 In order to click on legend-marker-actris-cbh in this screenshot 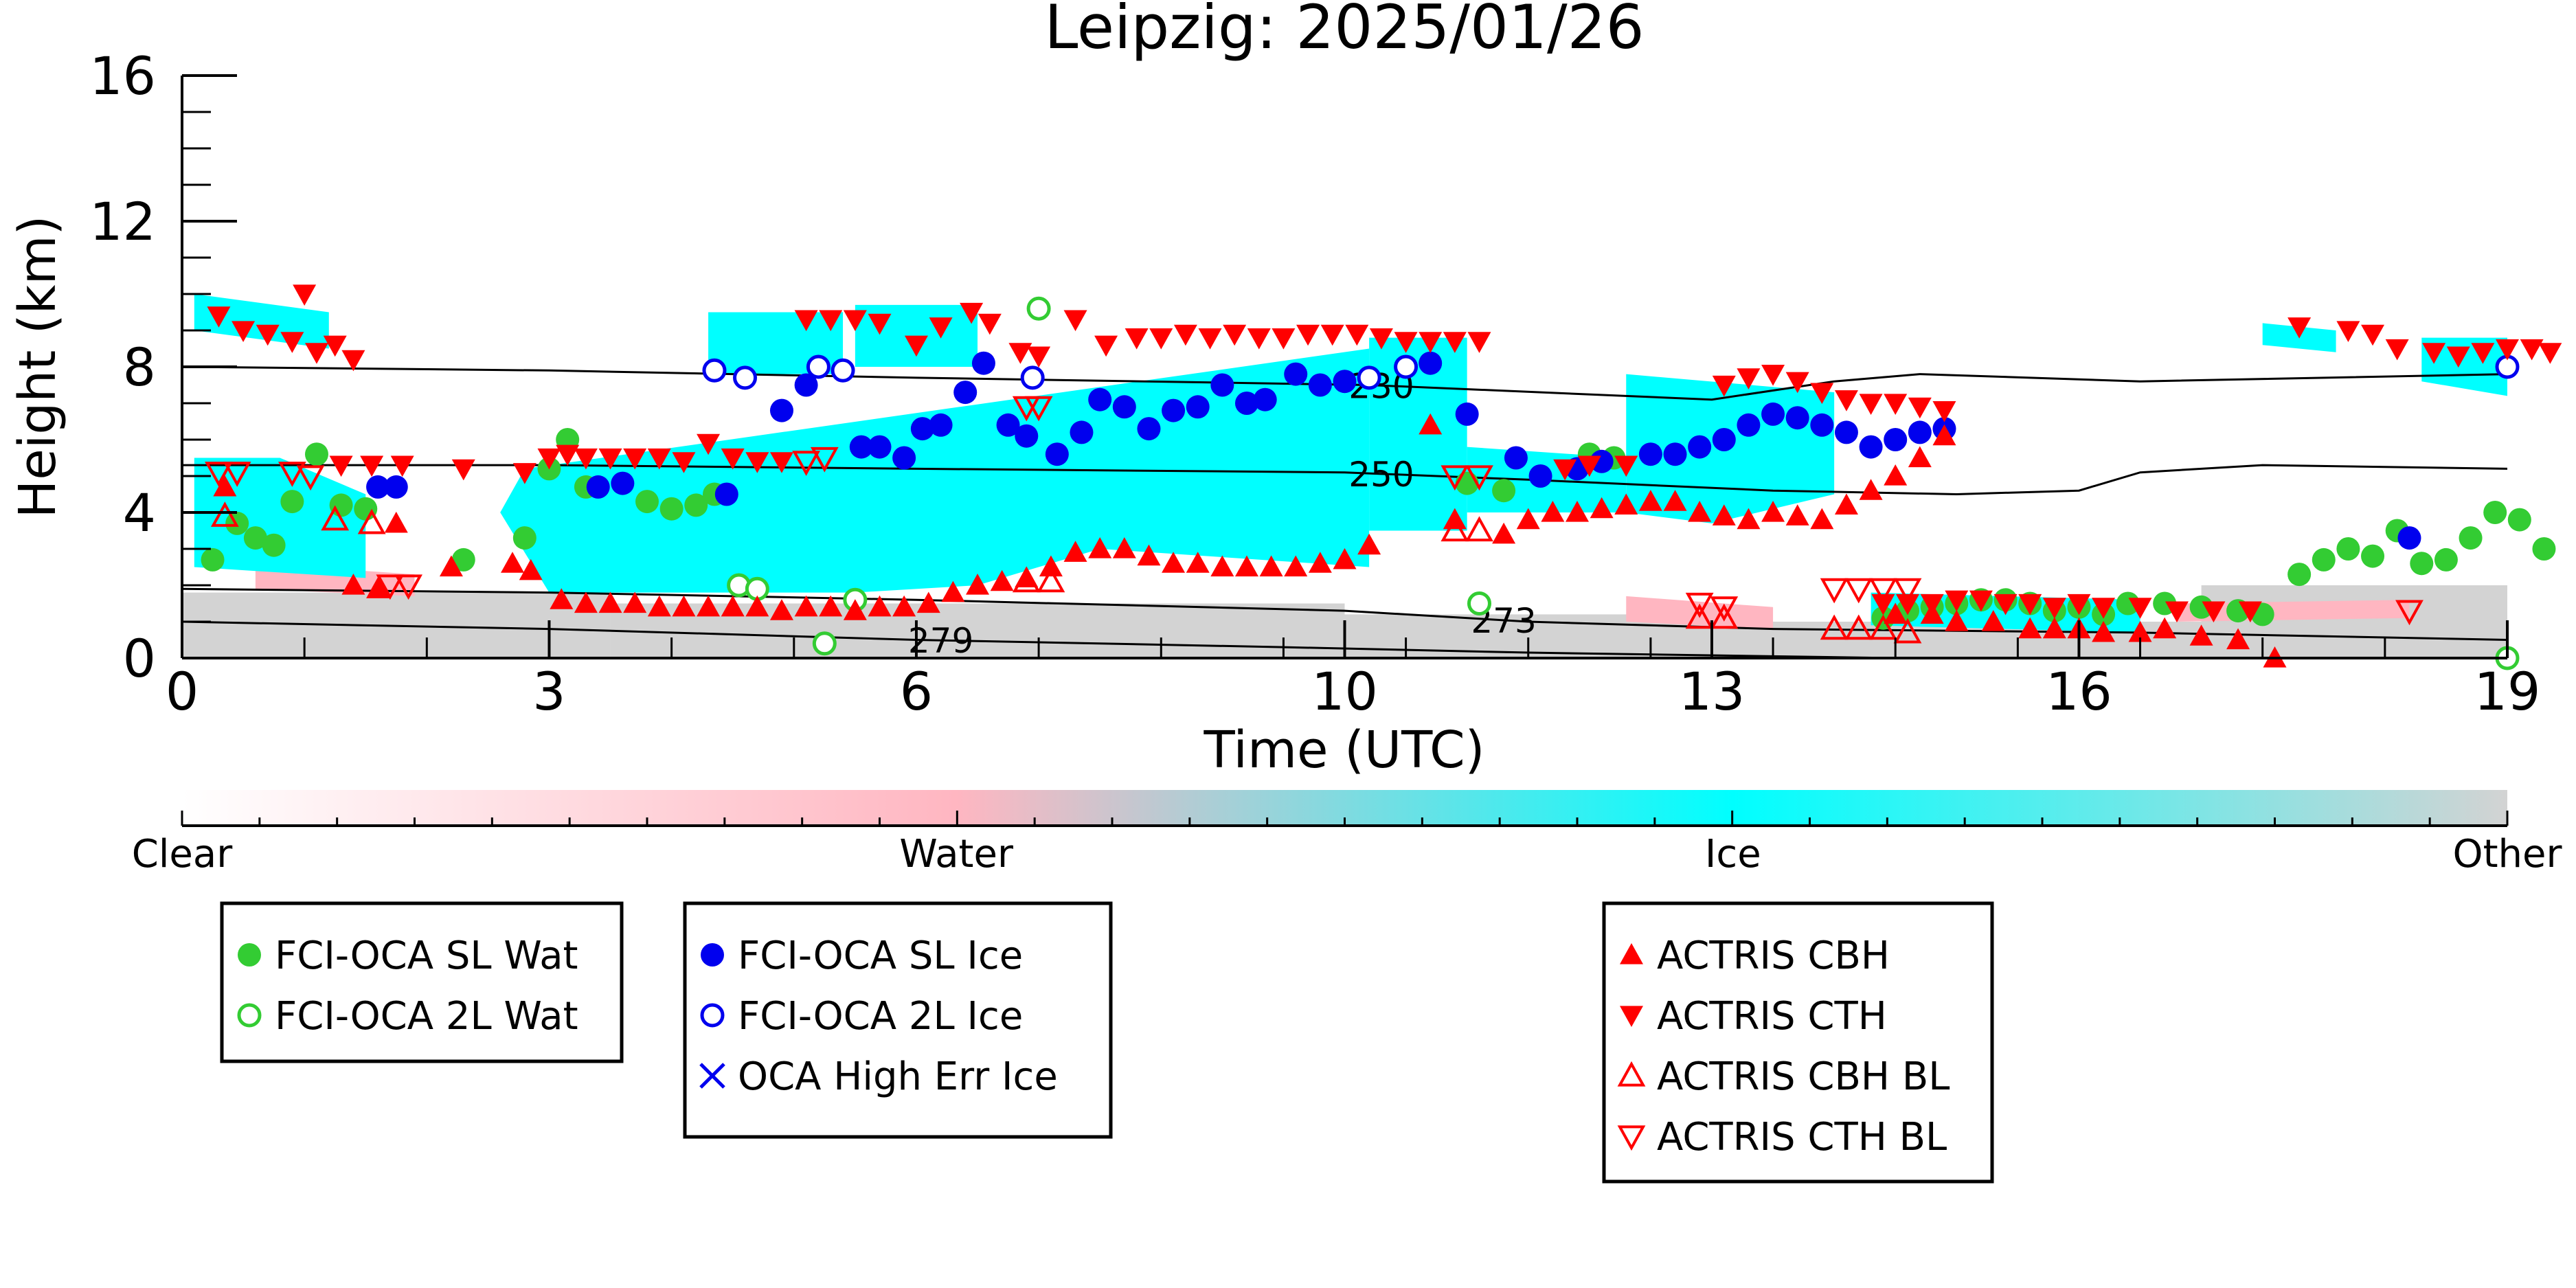, I will do `click(1631, 953)`.